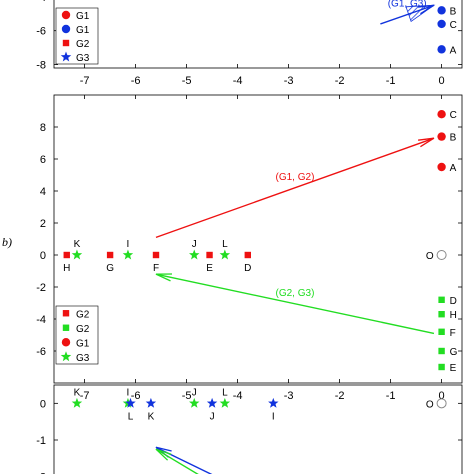 The image size is (474, 474). I want to click on y-tick-label: 4, so click(43, 192).